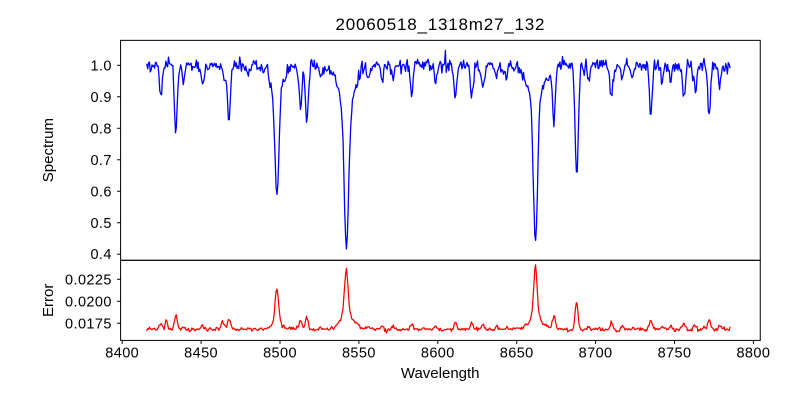 This screenshot has width=800, height=400. Describe the element at coordinates (359, 354) in the screenshot. I see `svg-text: 8550` at that location.